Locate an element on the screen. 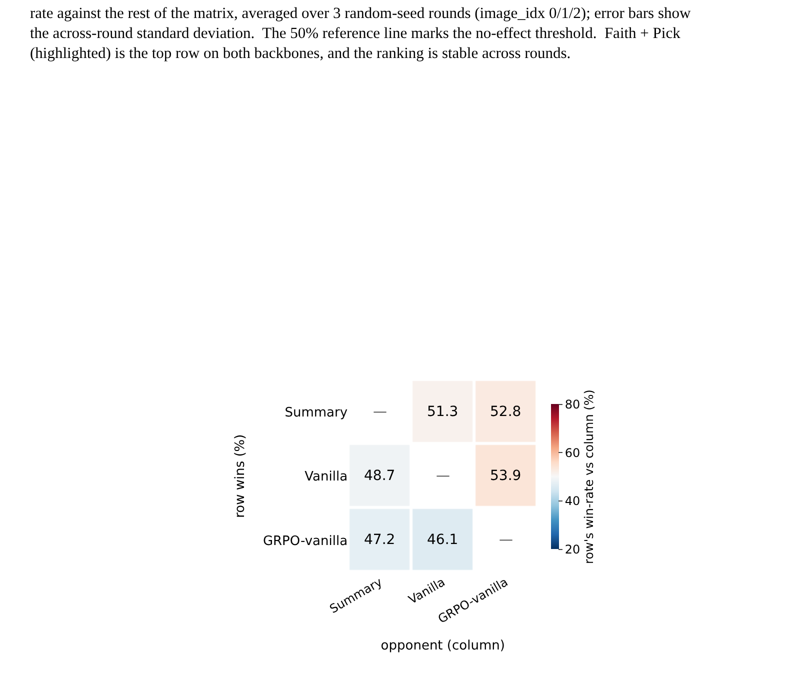 Image resolution: width=806 pixels, height=687 pixels. text: rate against the rest of the matrix, averaged over 3 random-seed rounds (image_idx 0/1/2); error bars show is located at coordinates (361, 13).